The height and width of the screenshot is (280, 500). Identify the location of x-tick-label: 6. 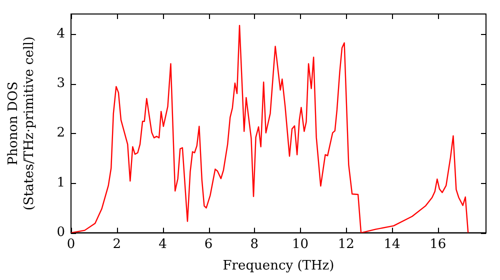
(208, 244).